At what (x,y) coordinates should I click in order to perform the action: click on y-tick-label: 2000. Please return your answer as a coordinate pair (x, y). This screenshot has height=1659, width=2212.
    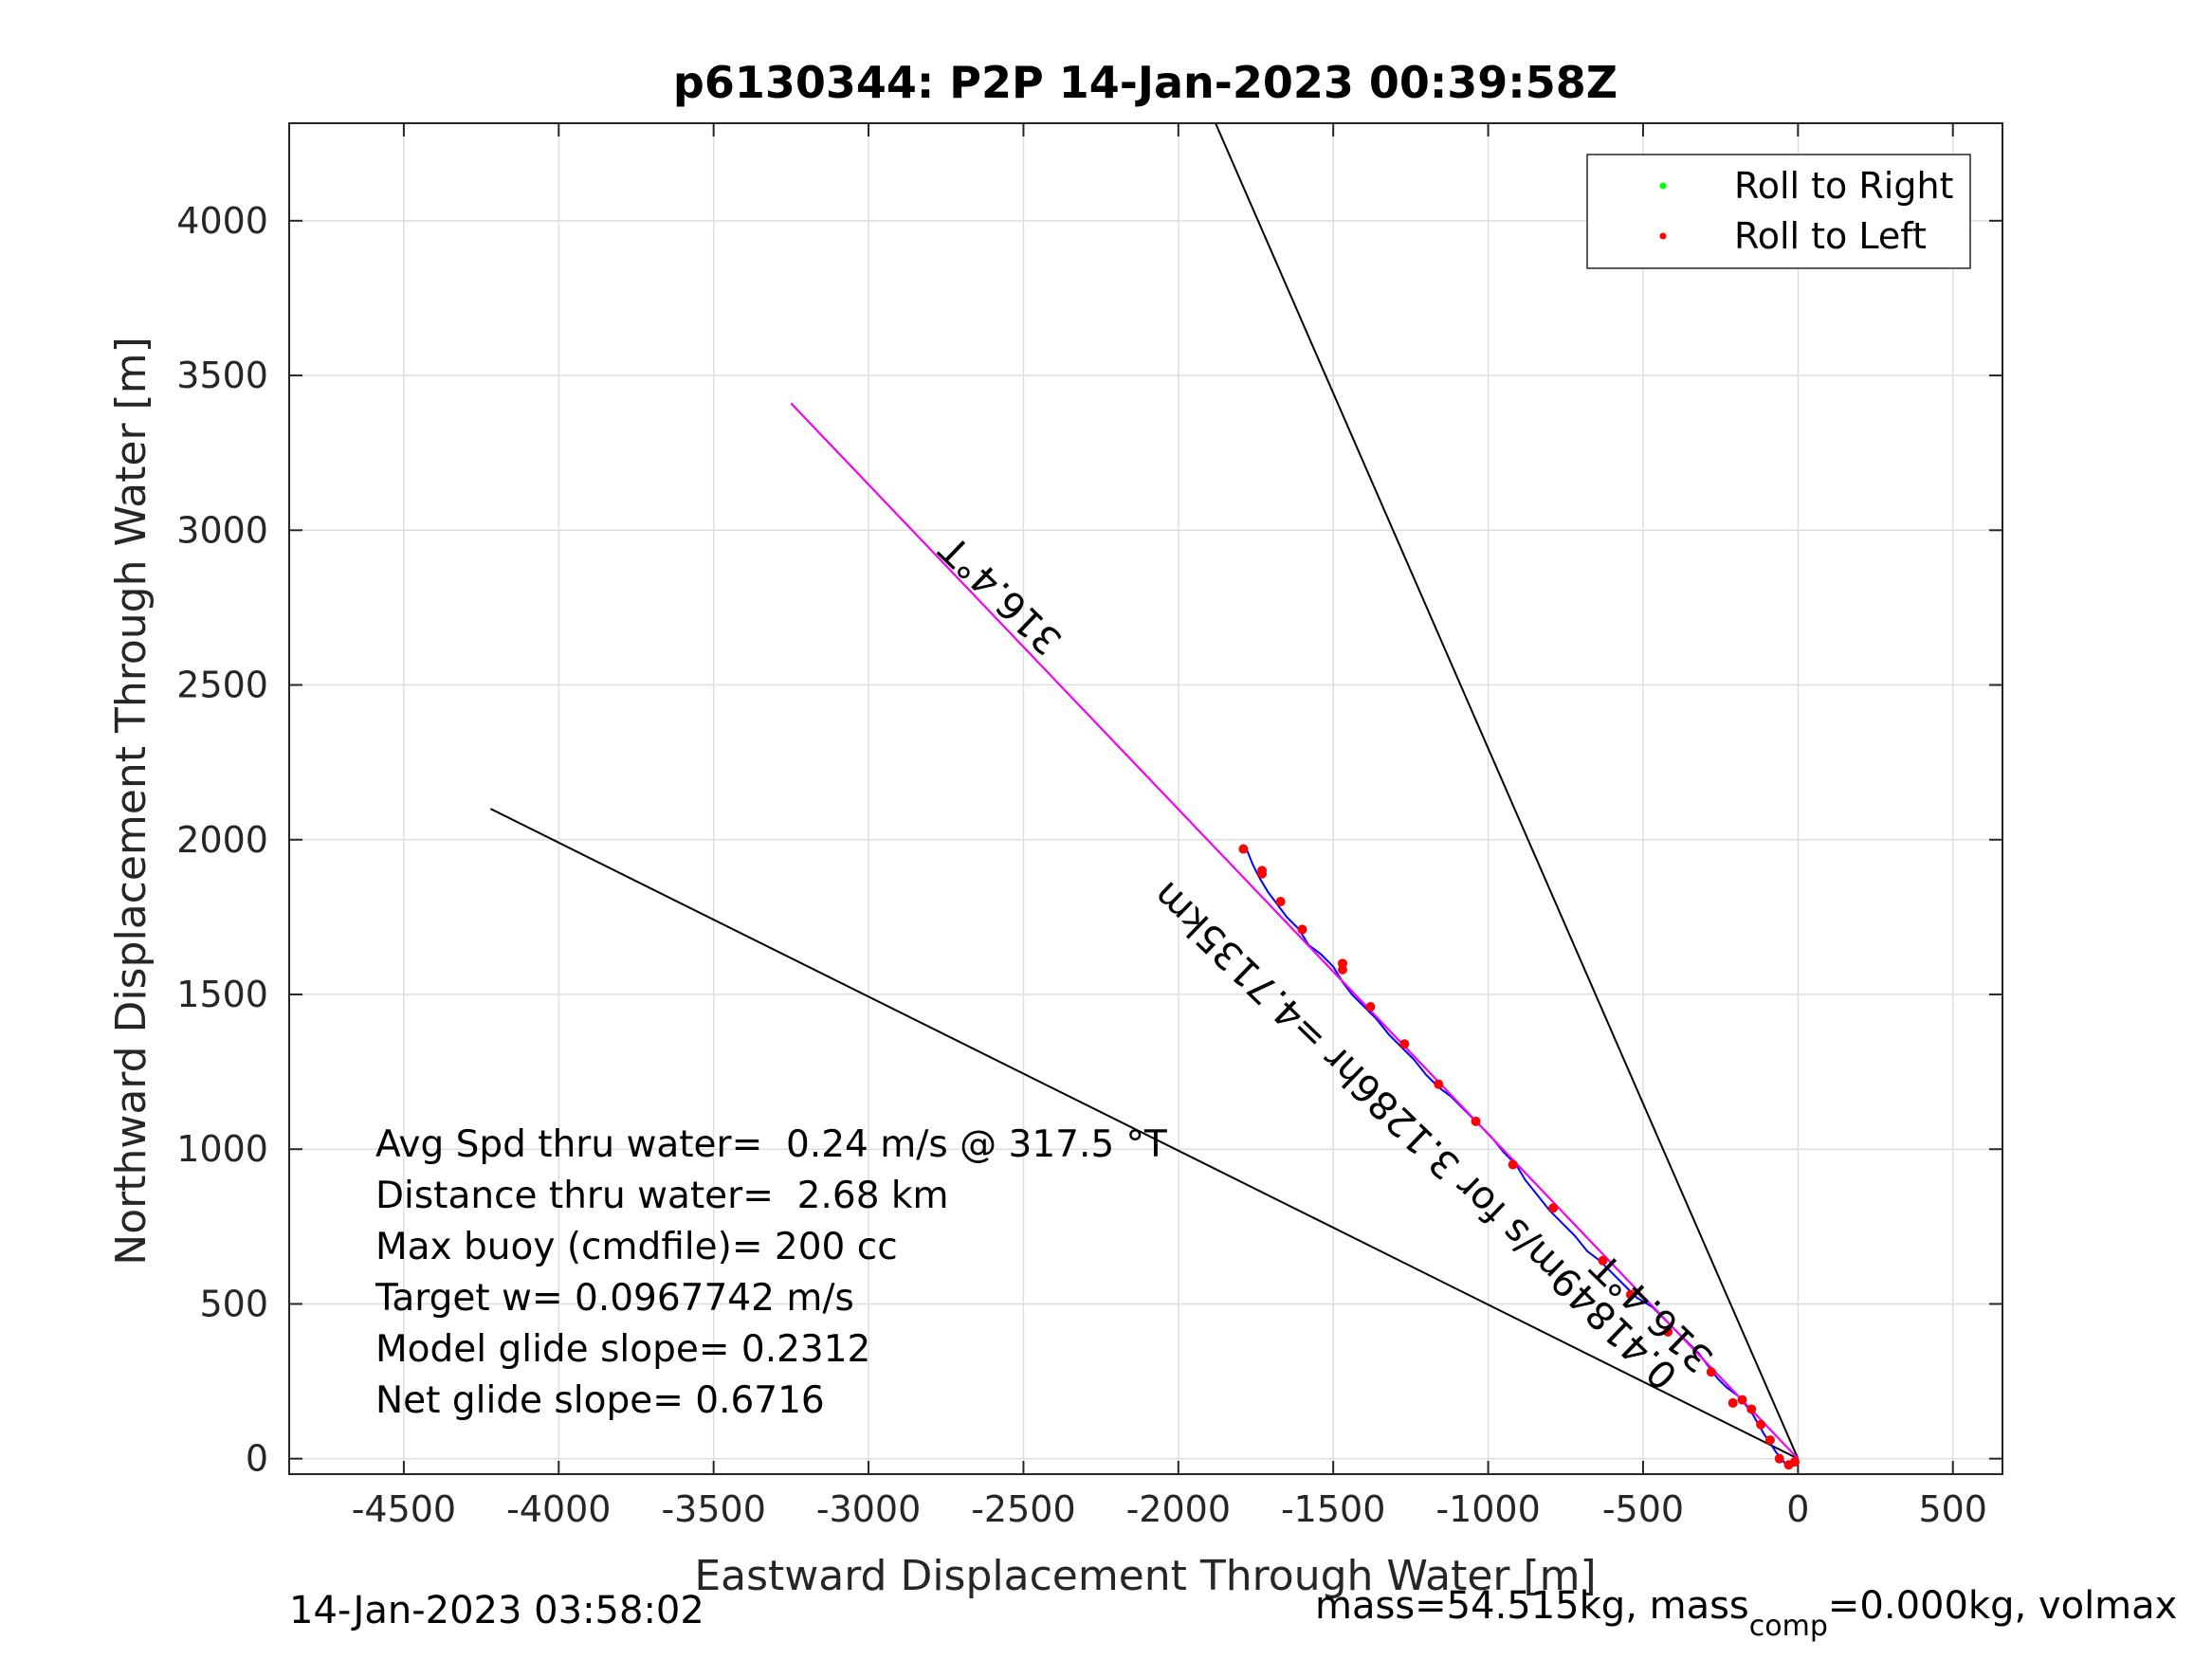
    Looking at the image, I should click on (222, 840).